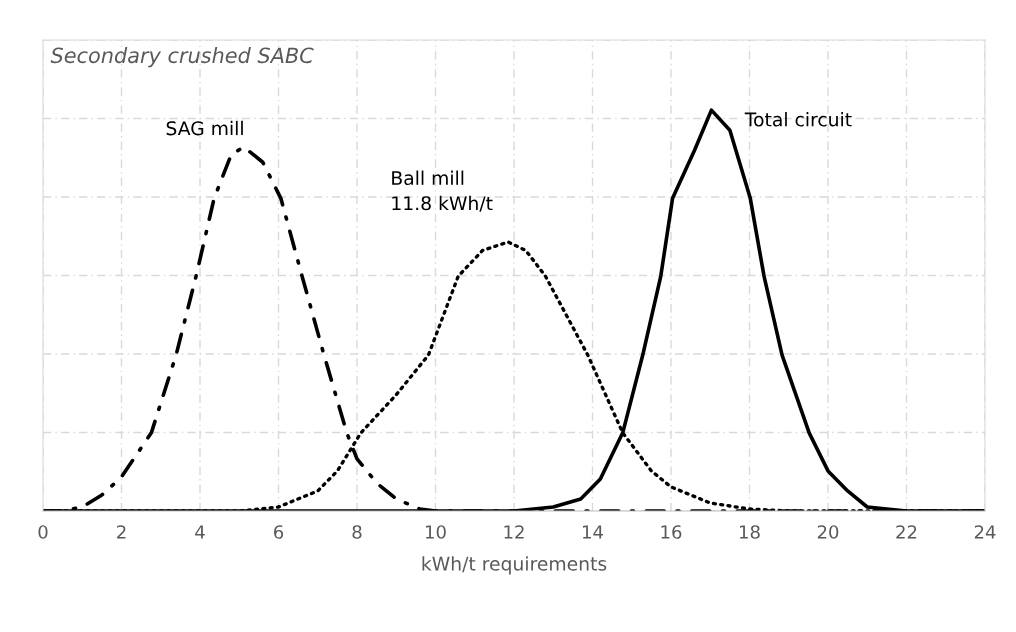 Image resolution: width=1016 pixels, height=632 pixels. What do you see at coordinates (279, 532) in the screenshot?
I see `x-tick-label: 6` at bounding box center [279, 532].